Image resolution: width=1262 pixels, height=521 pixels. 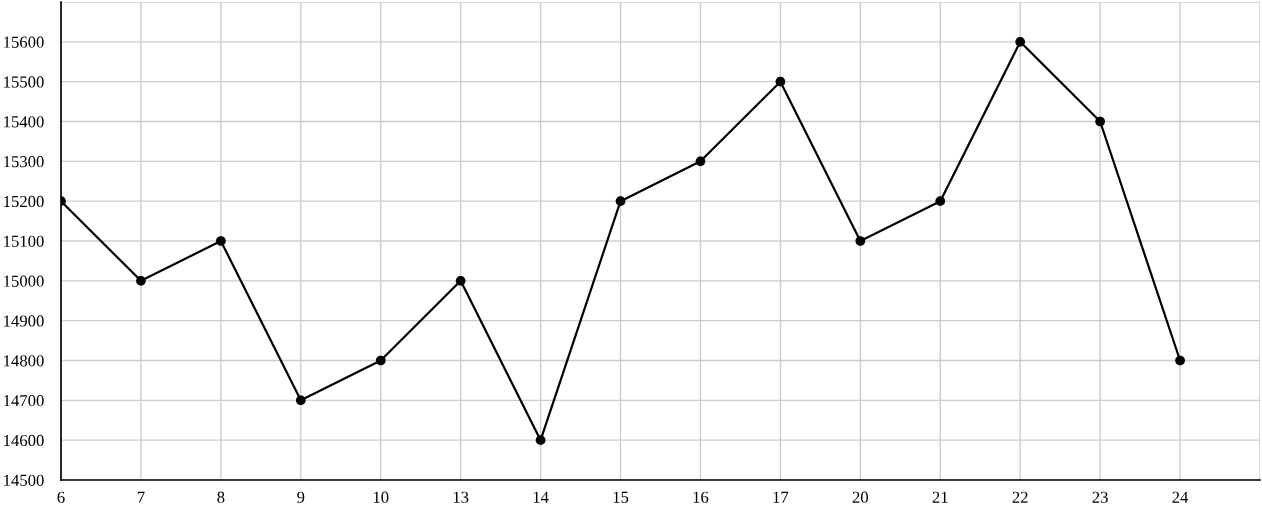 What do you see at coordinates (24, 401) in the screenshot?
I see `y-tick-label: 14700` at bounding box center [24, 401].